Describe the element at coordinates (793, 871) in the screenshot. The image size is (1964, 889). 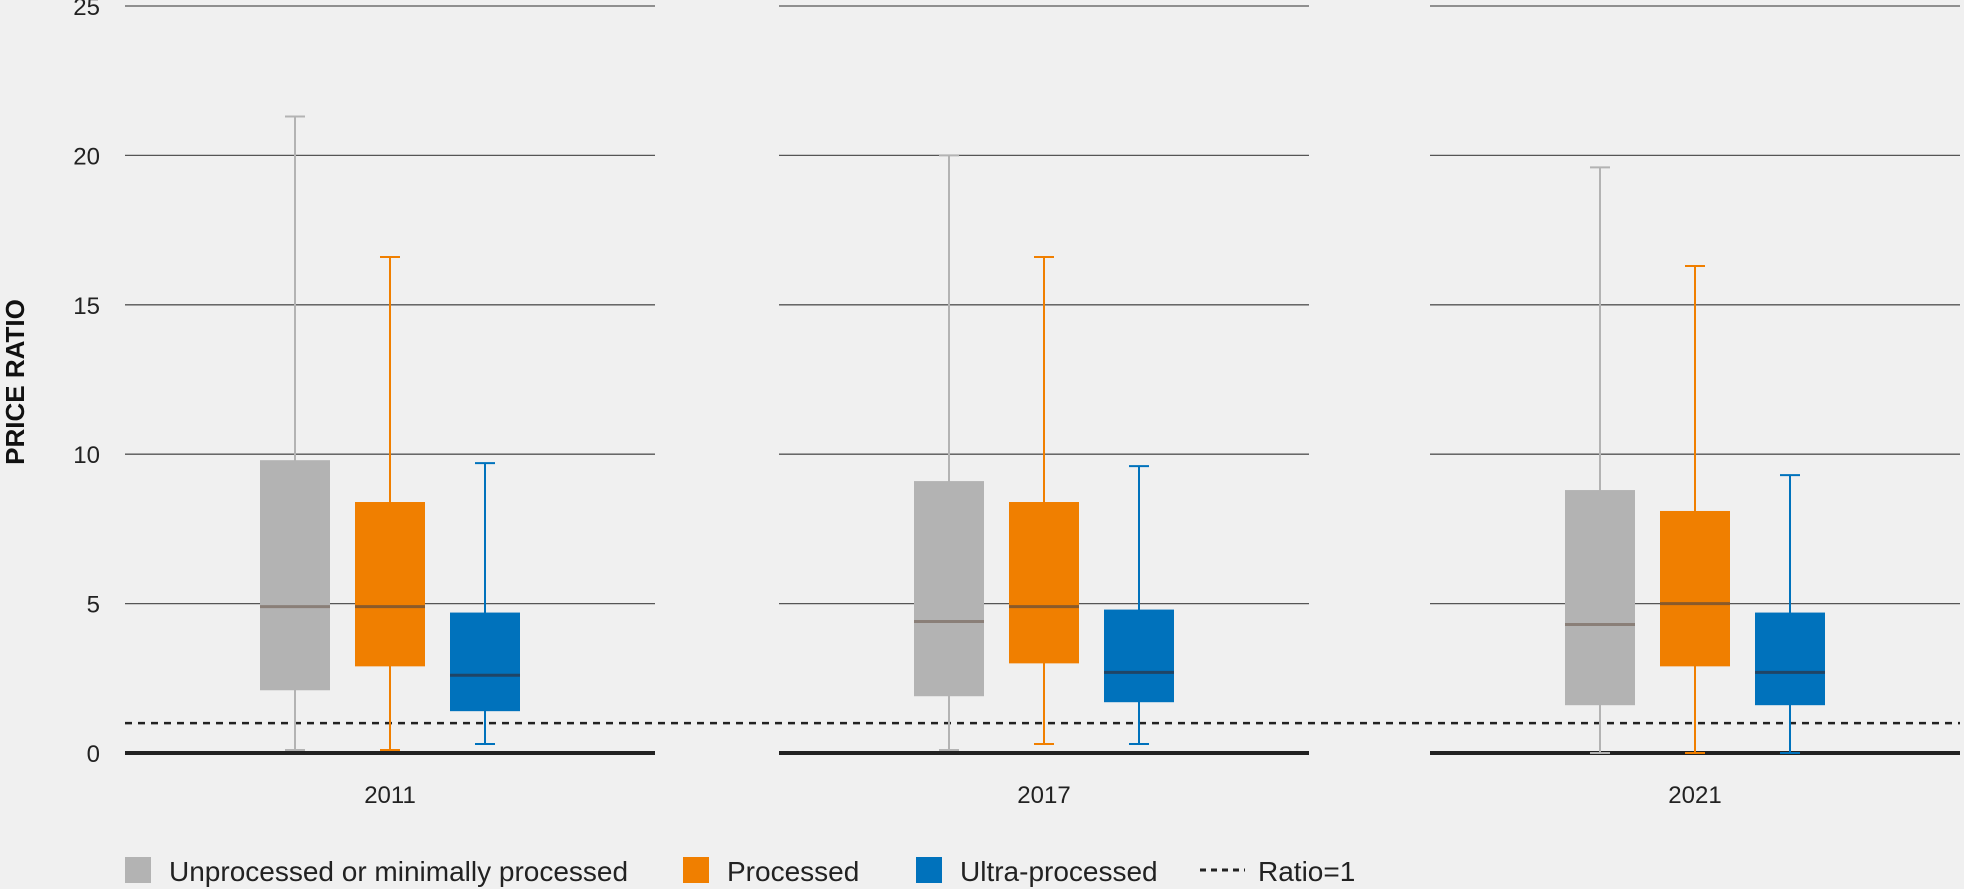
I see `legend-label: Processed` at that location.